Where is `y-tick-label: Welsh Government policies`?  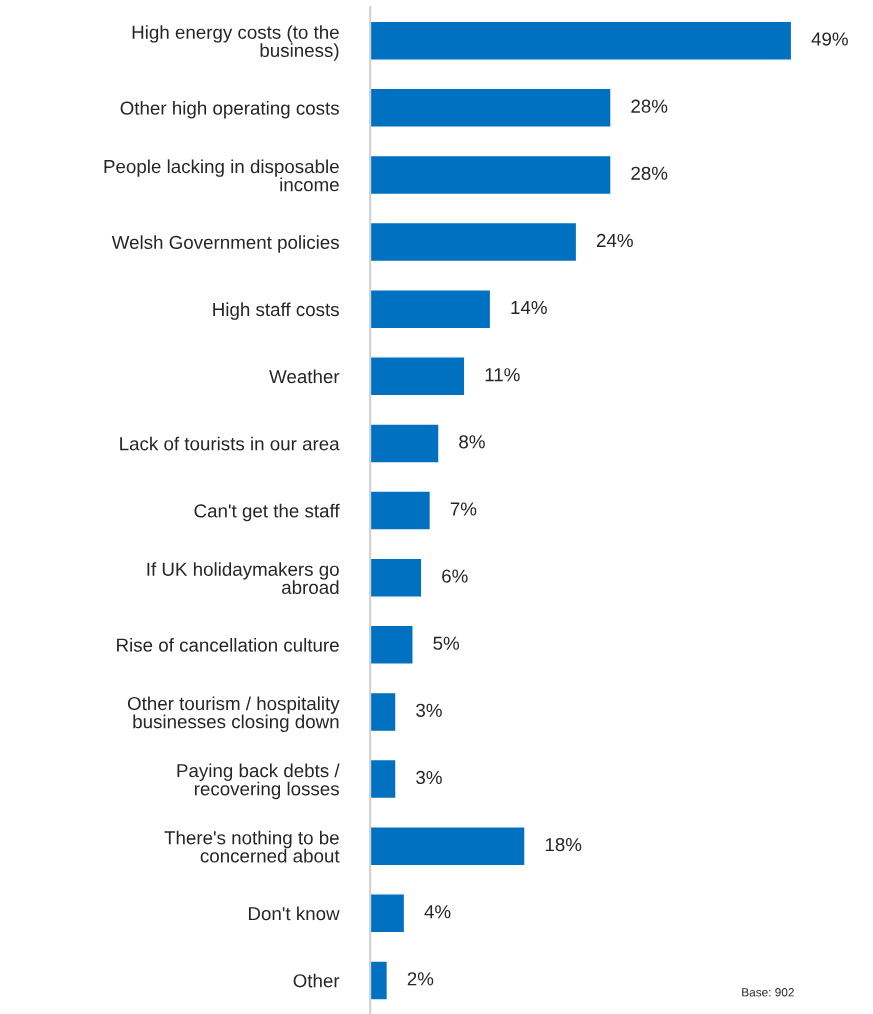
y-tick-label: Welsh Government policies is located at coordinates (225, 244).